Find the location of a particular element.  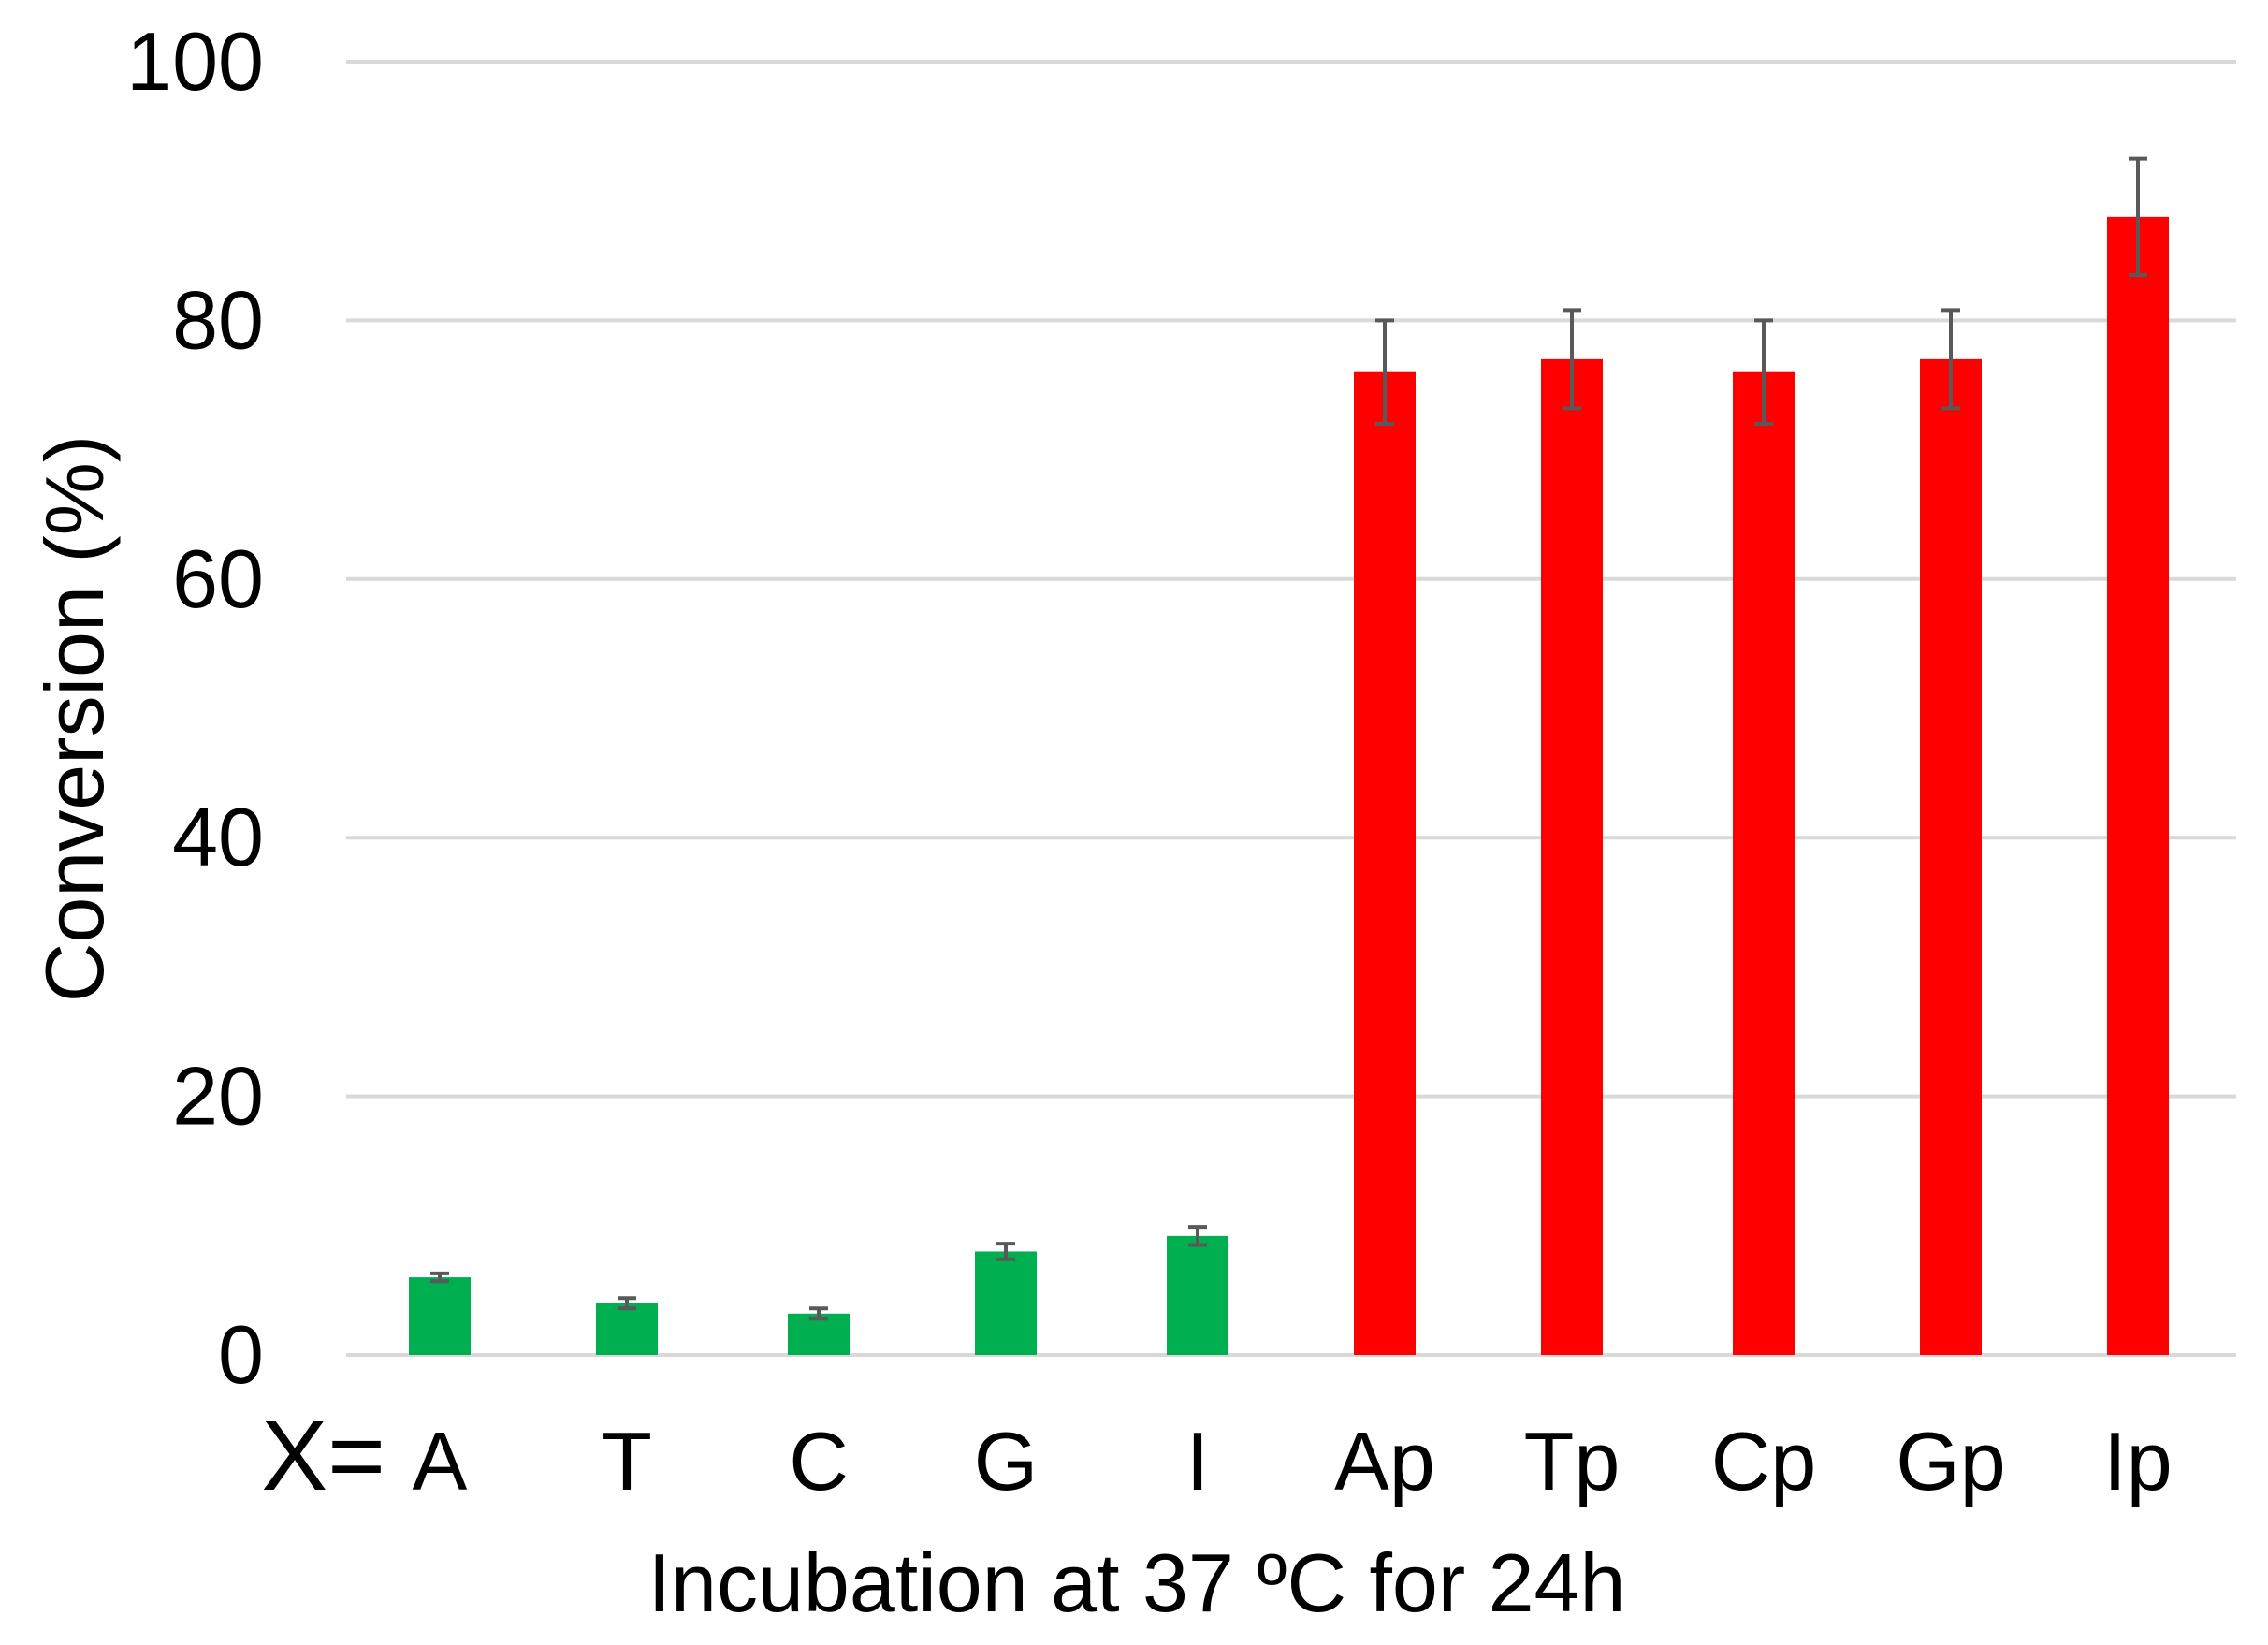

y-tick-label: 20 is located at coordinates (218, 1096).